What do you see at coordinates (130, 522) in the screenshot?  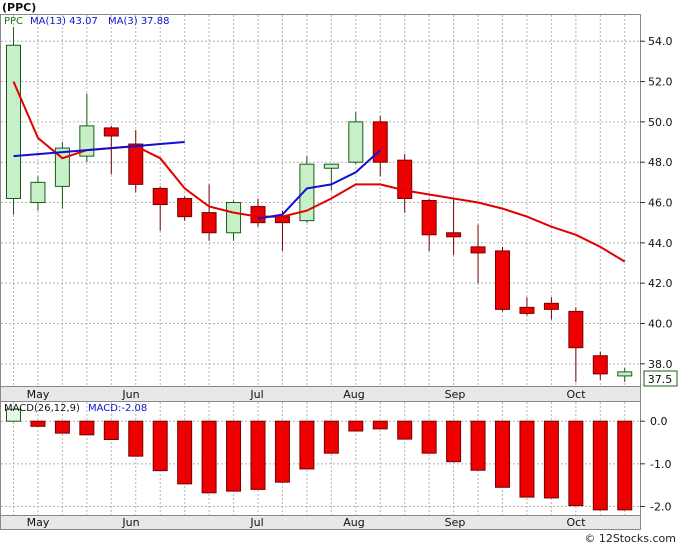 I see `x-label-bottom: Jun` at bounding box center [130, 522].